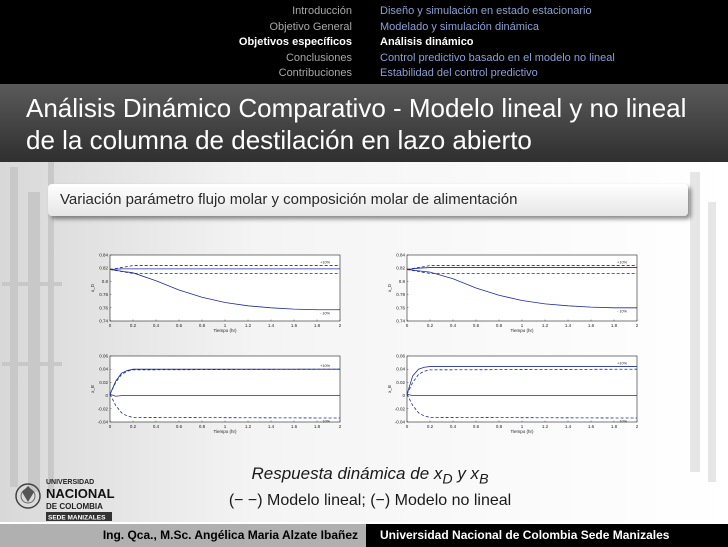 The width and height of the screenshot is (728, 547). I want to click on plot-2-xtick: 2, so click(637, 325).